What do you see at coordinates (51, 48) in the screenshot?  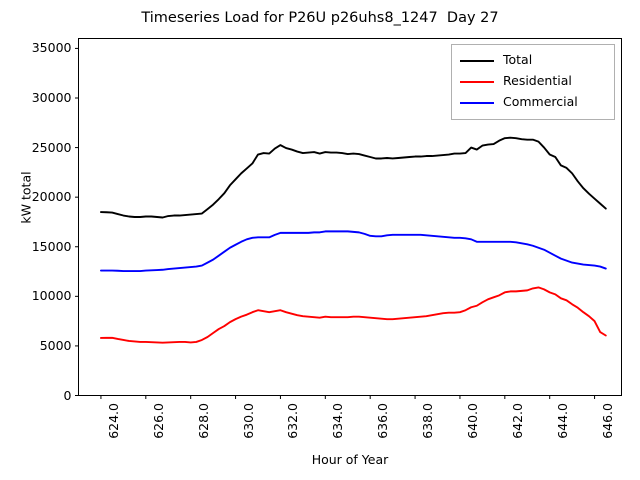 I see `y-tick-label: 35000` at bounding box center [51, 48].